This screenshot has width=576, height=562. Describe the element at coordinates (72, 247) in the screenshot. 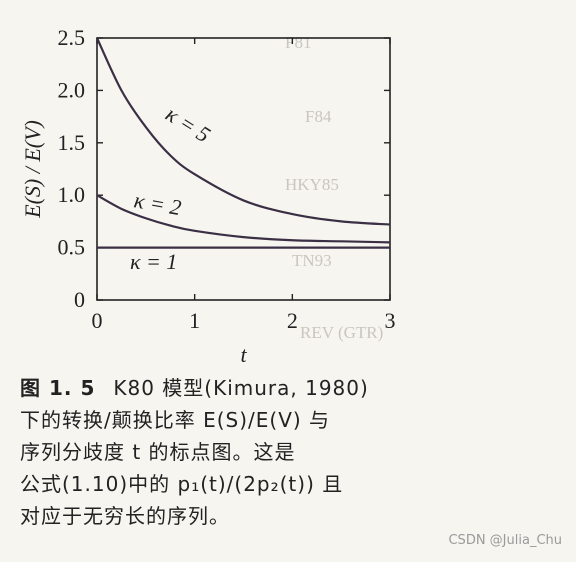

I see `y-tick-label: 0.5` at that location.